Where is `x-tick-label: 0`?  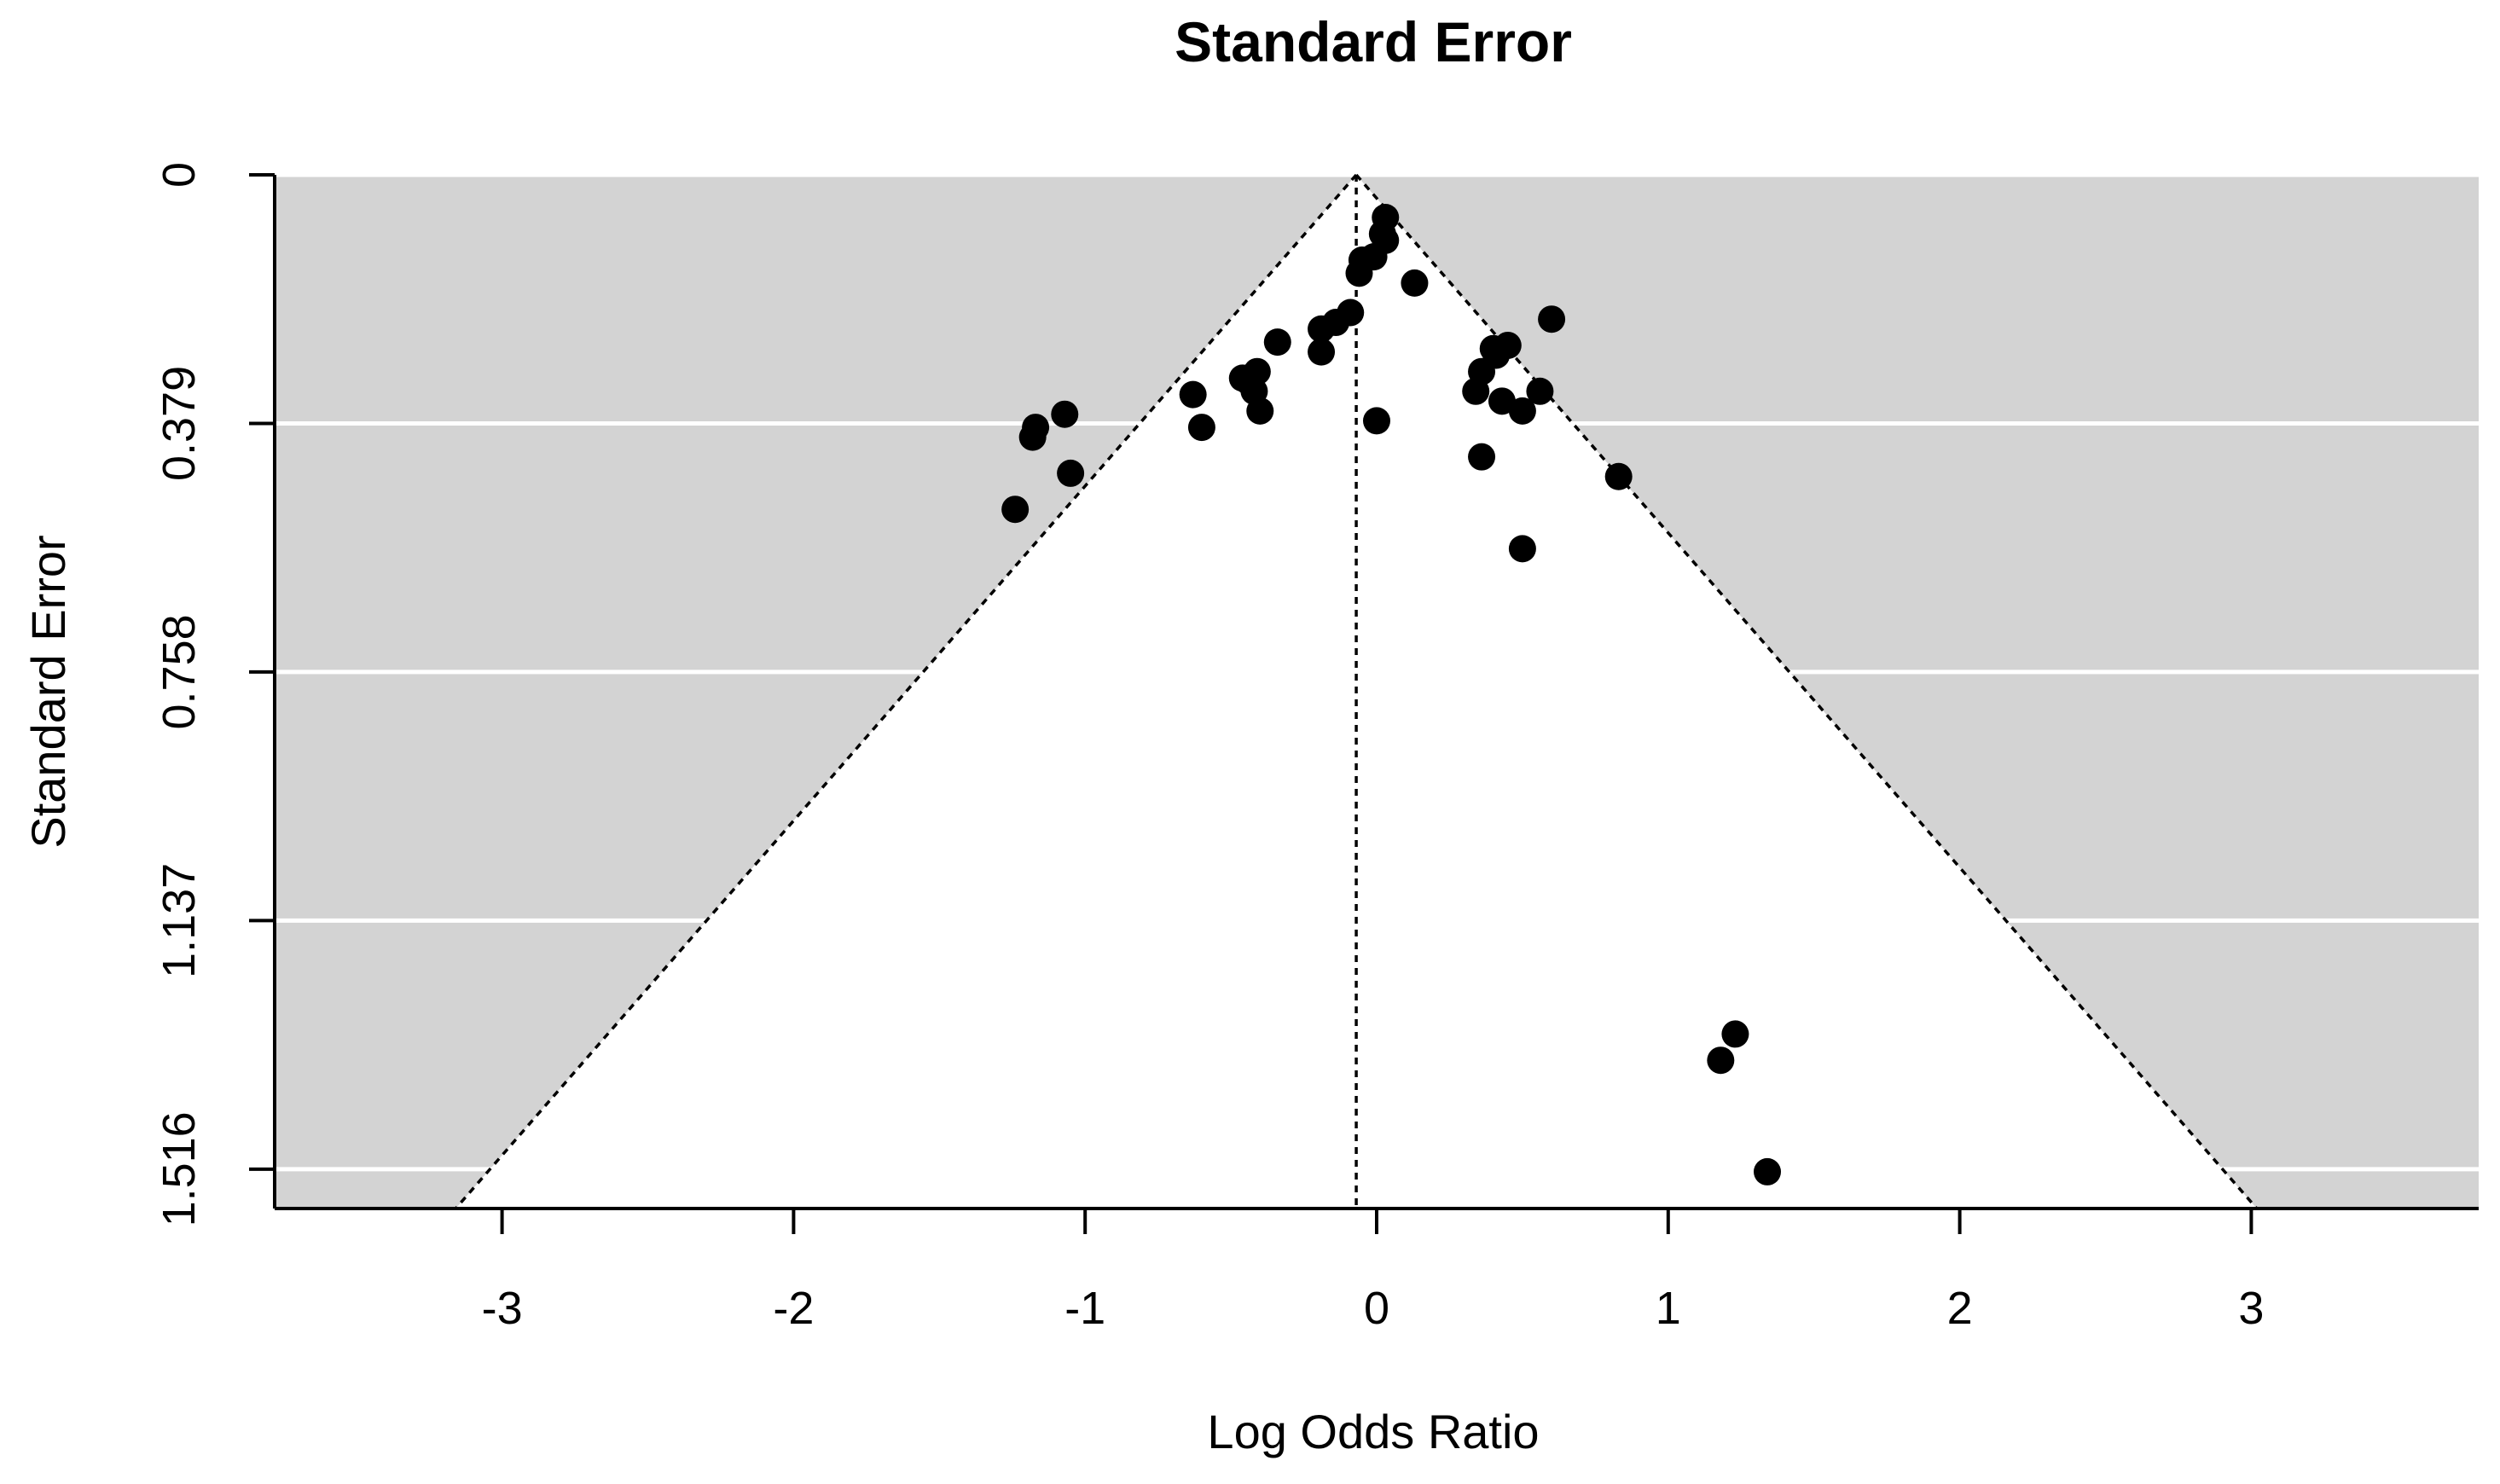
x-tick-label: 0 is located at coordinates (1377, 1308).